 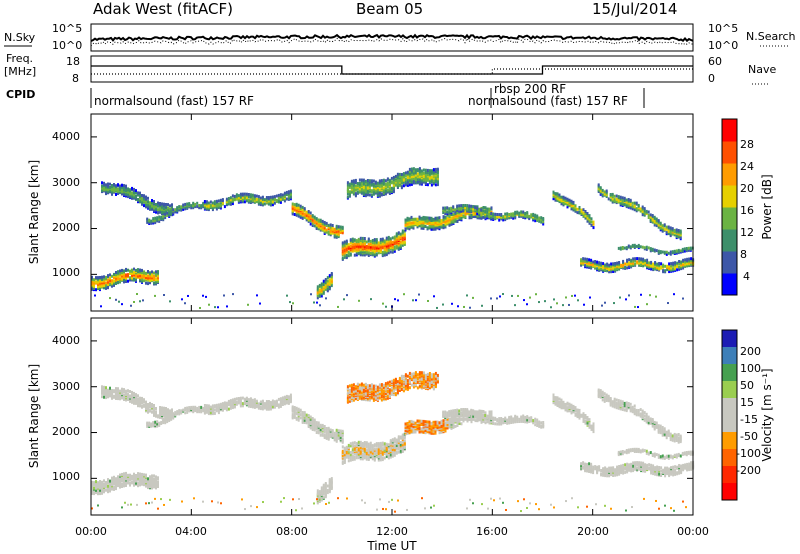 What do you see at coordinates (743, 254) in the screenshot?
I see `power-cbar-tick: 8` at bounding box center [743, 254].